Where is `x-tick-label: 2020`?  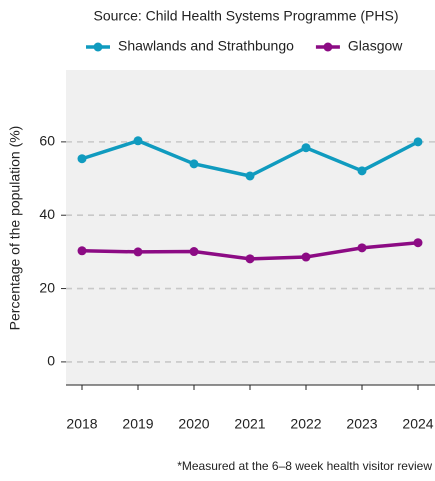 x-tick-label: 2020 is located at coordinates (193, 424).